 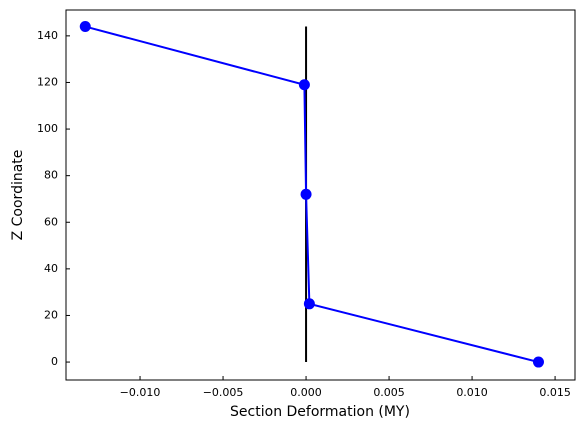 I want to click on x-tick-label: 0.015, so click(x=555, y=392).